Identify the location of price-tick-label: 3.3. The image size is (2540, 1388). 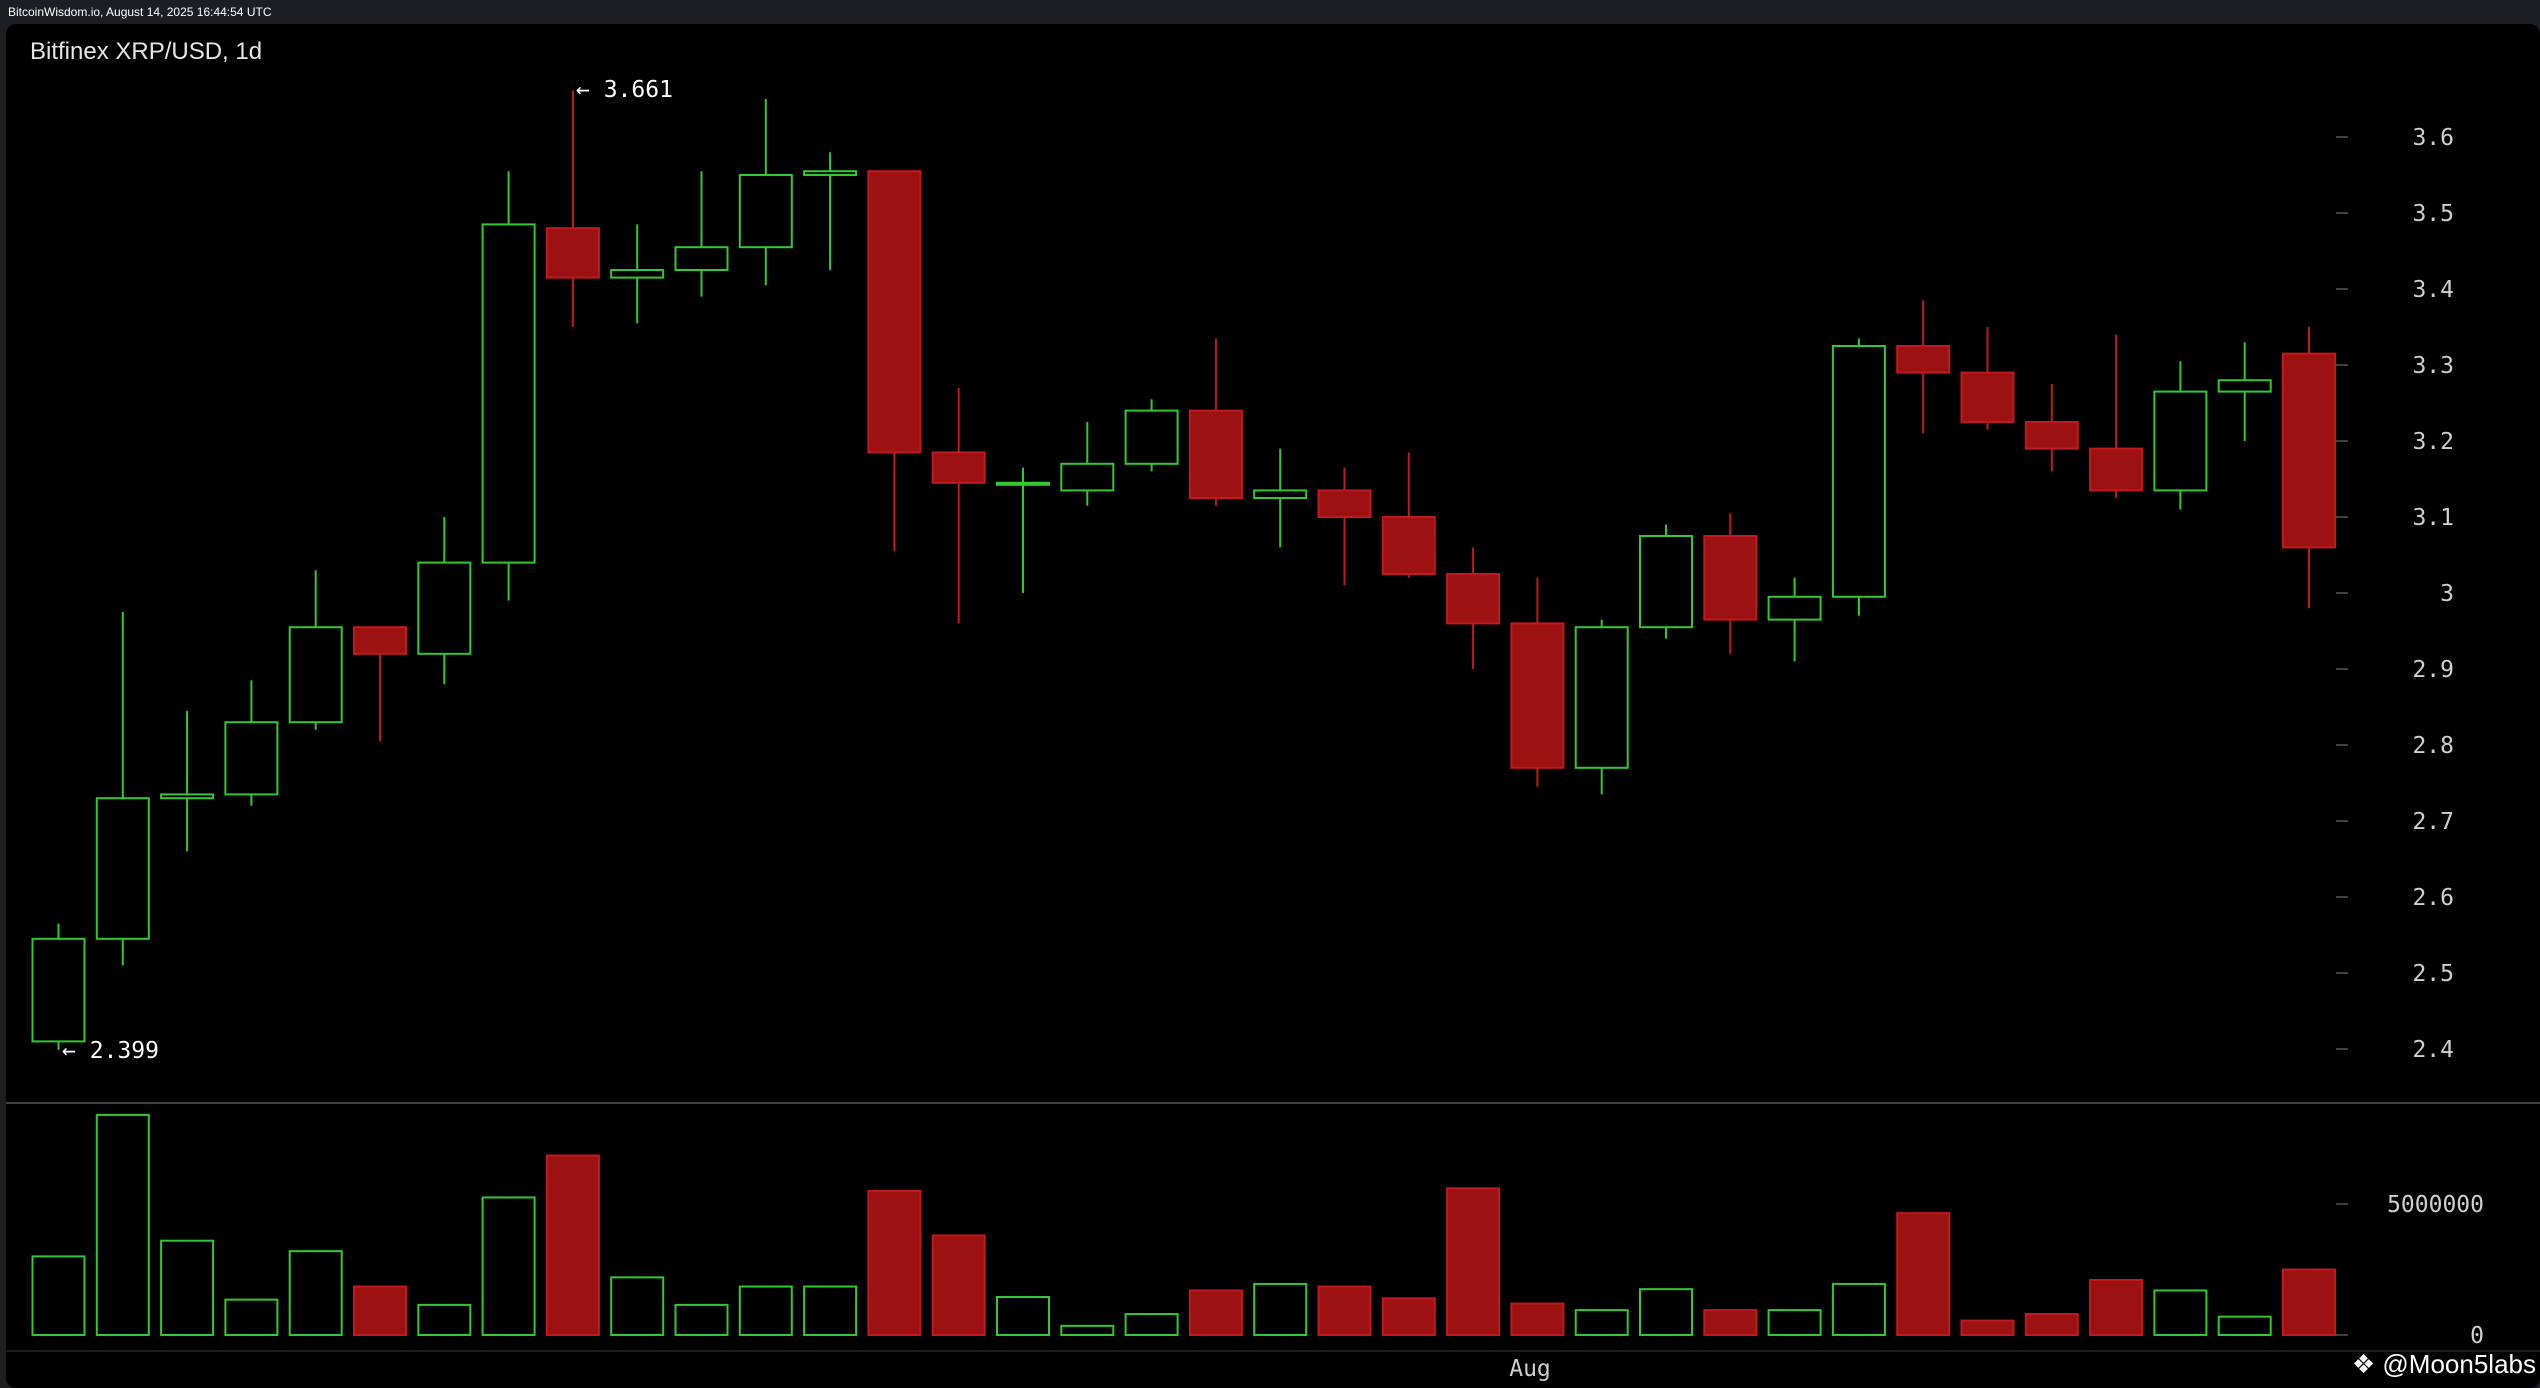
(2433, 366).